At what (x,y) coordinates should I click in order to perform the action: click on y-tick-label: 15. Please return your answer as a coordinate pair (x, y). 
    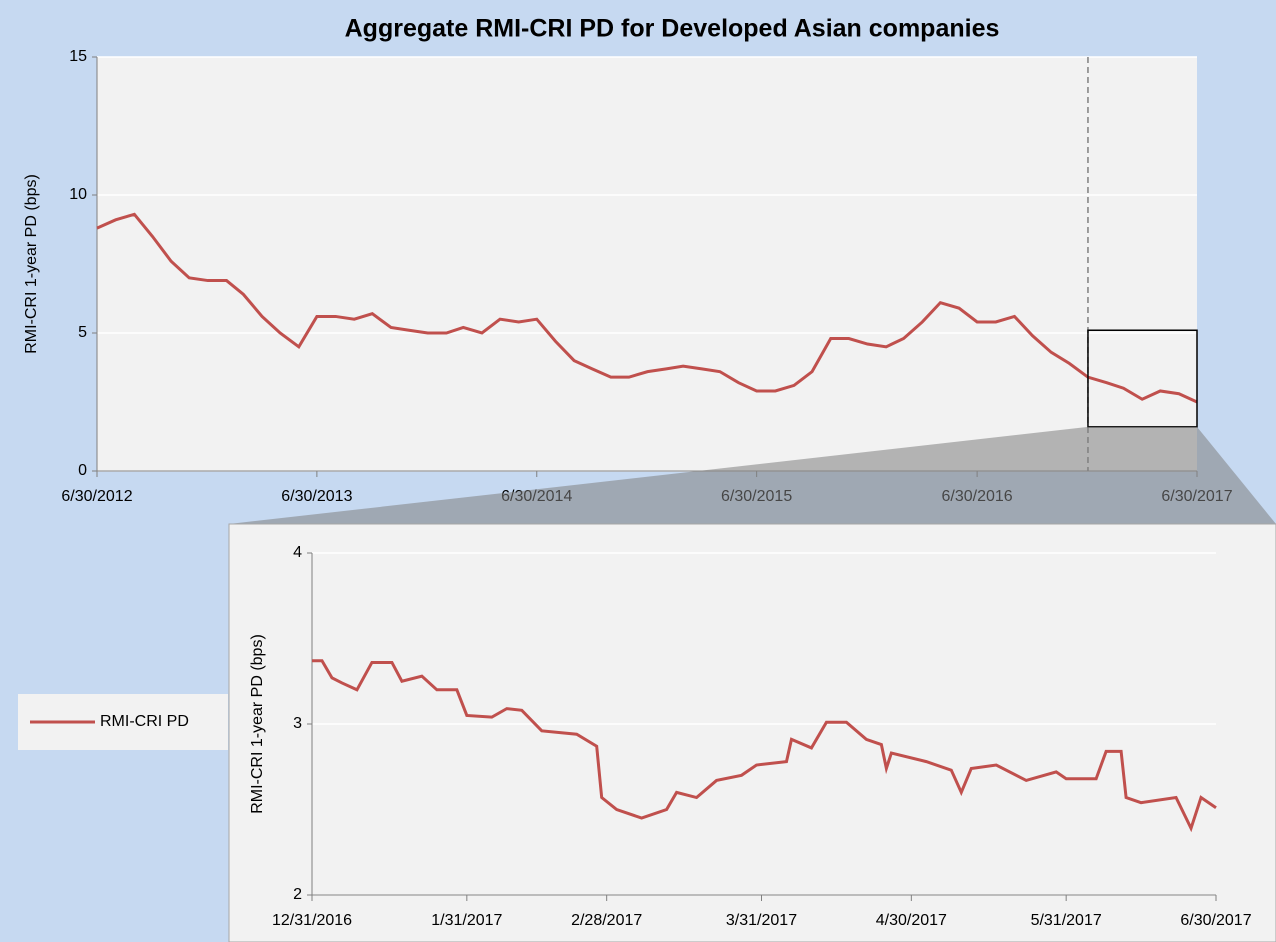
    Looking at the image, I should click on (78, 56).